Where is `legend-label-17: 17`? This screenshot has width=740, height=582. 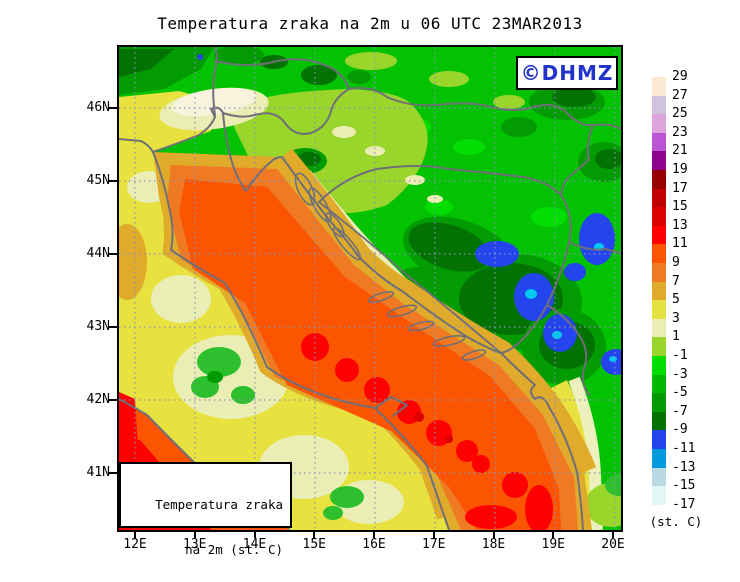 legend-label-17: 17 is located at coordinates (680, 188).